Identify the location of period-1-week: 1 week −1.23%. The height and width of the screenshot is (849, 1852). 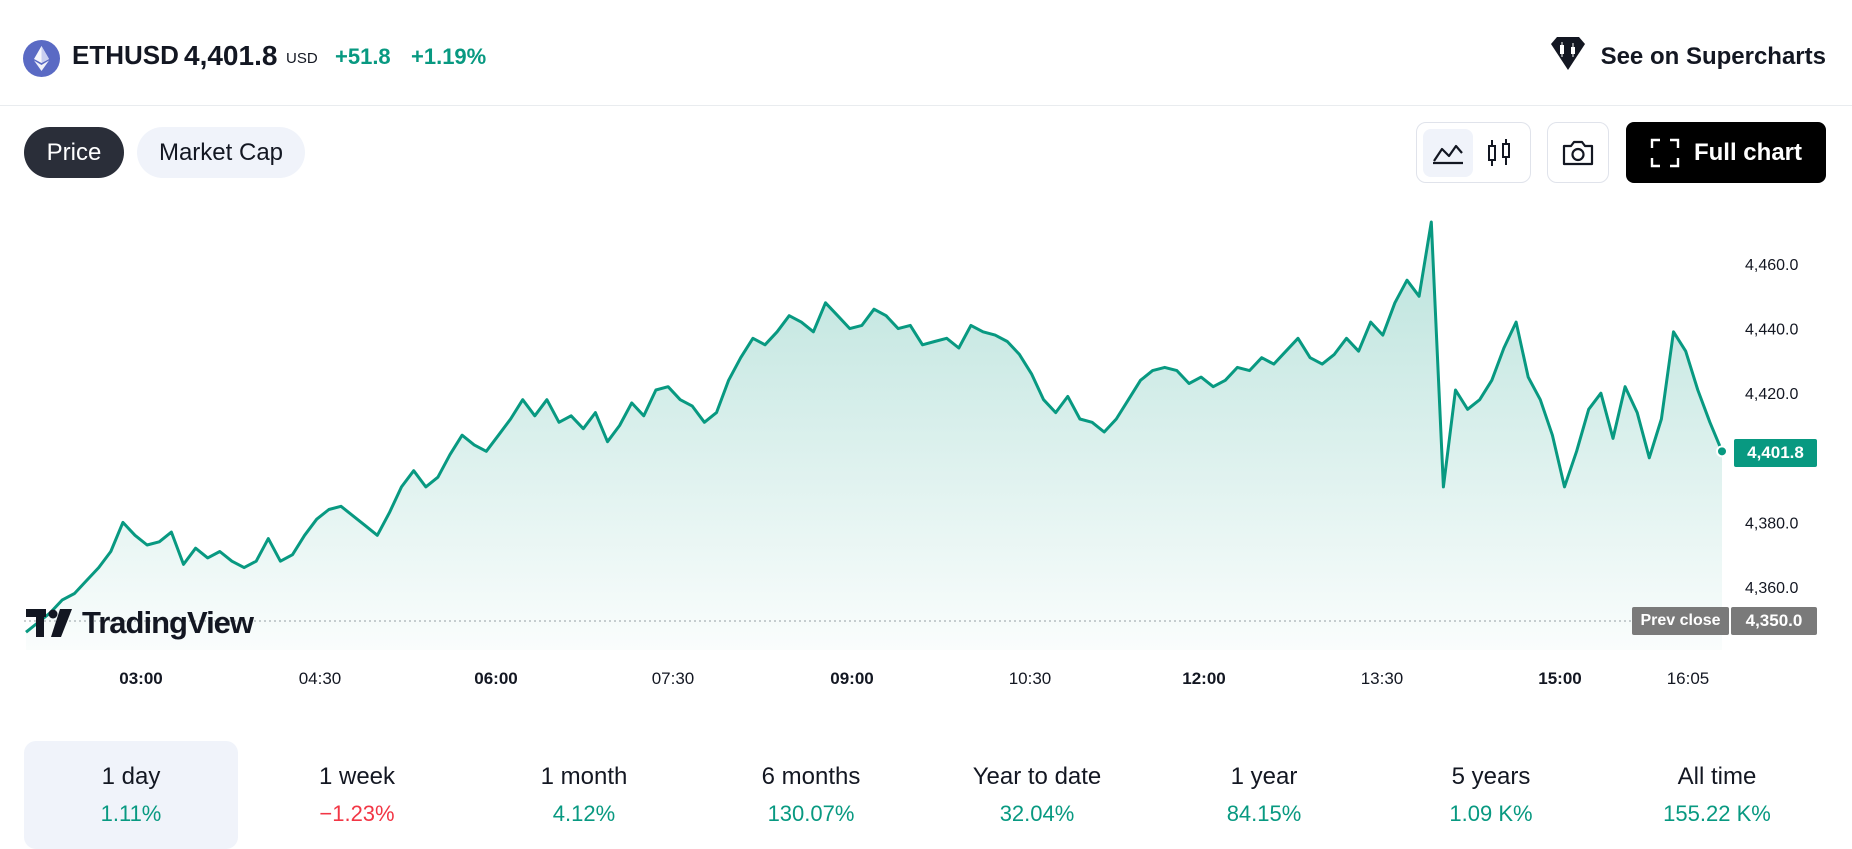
(357, 795).